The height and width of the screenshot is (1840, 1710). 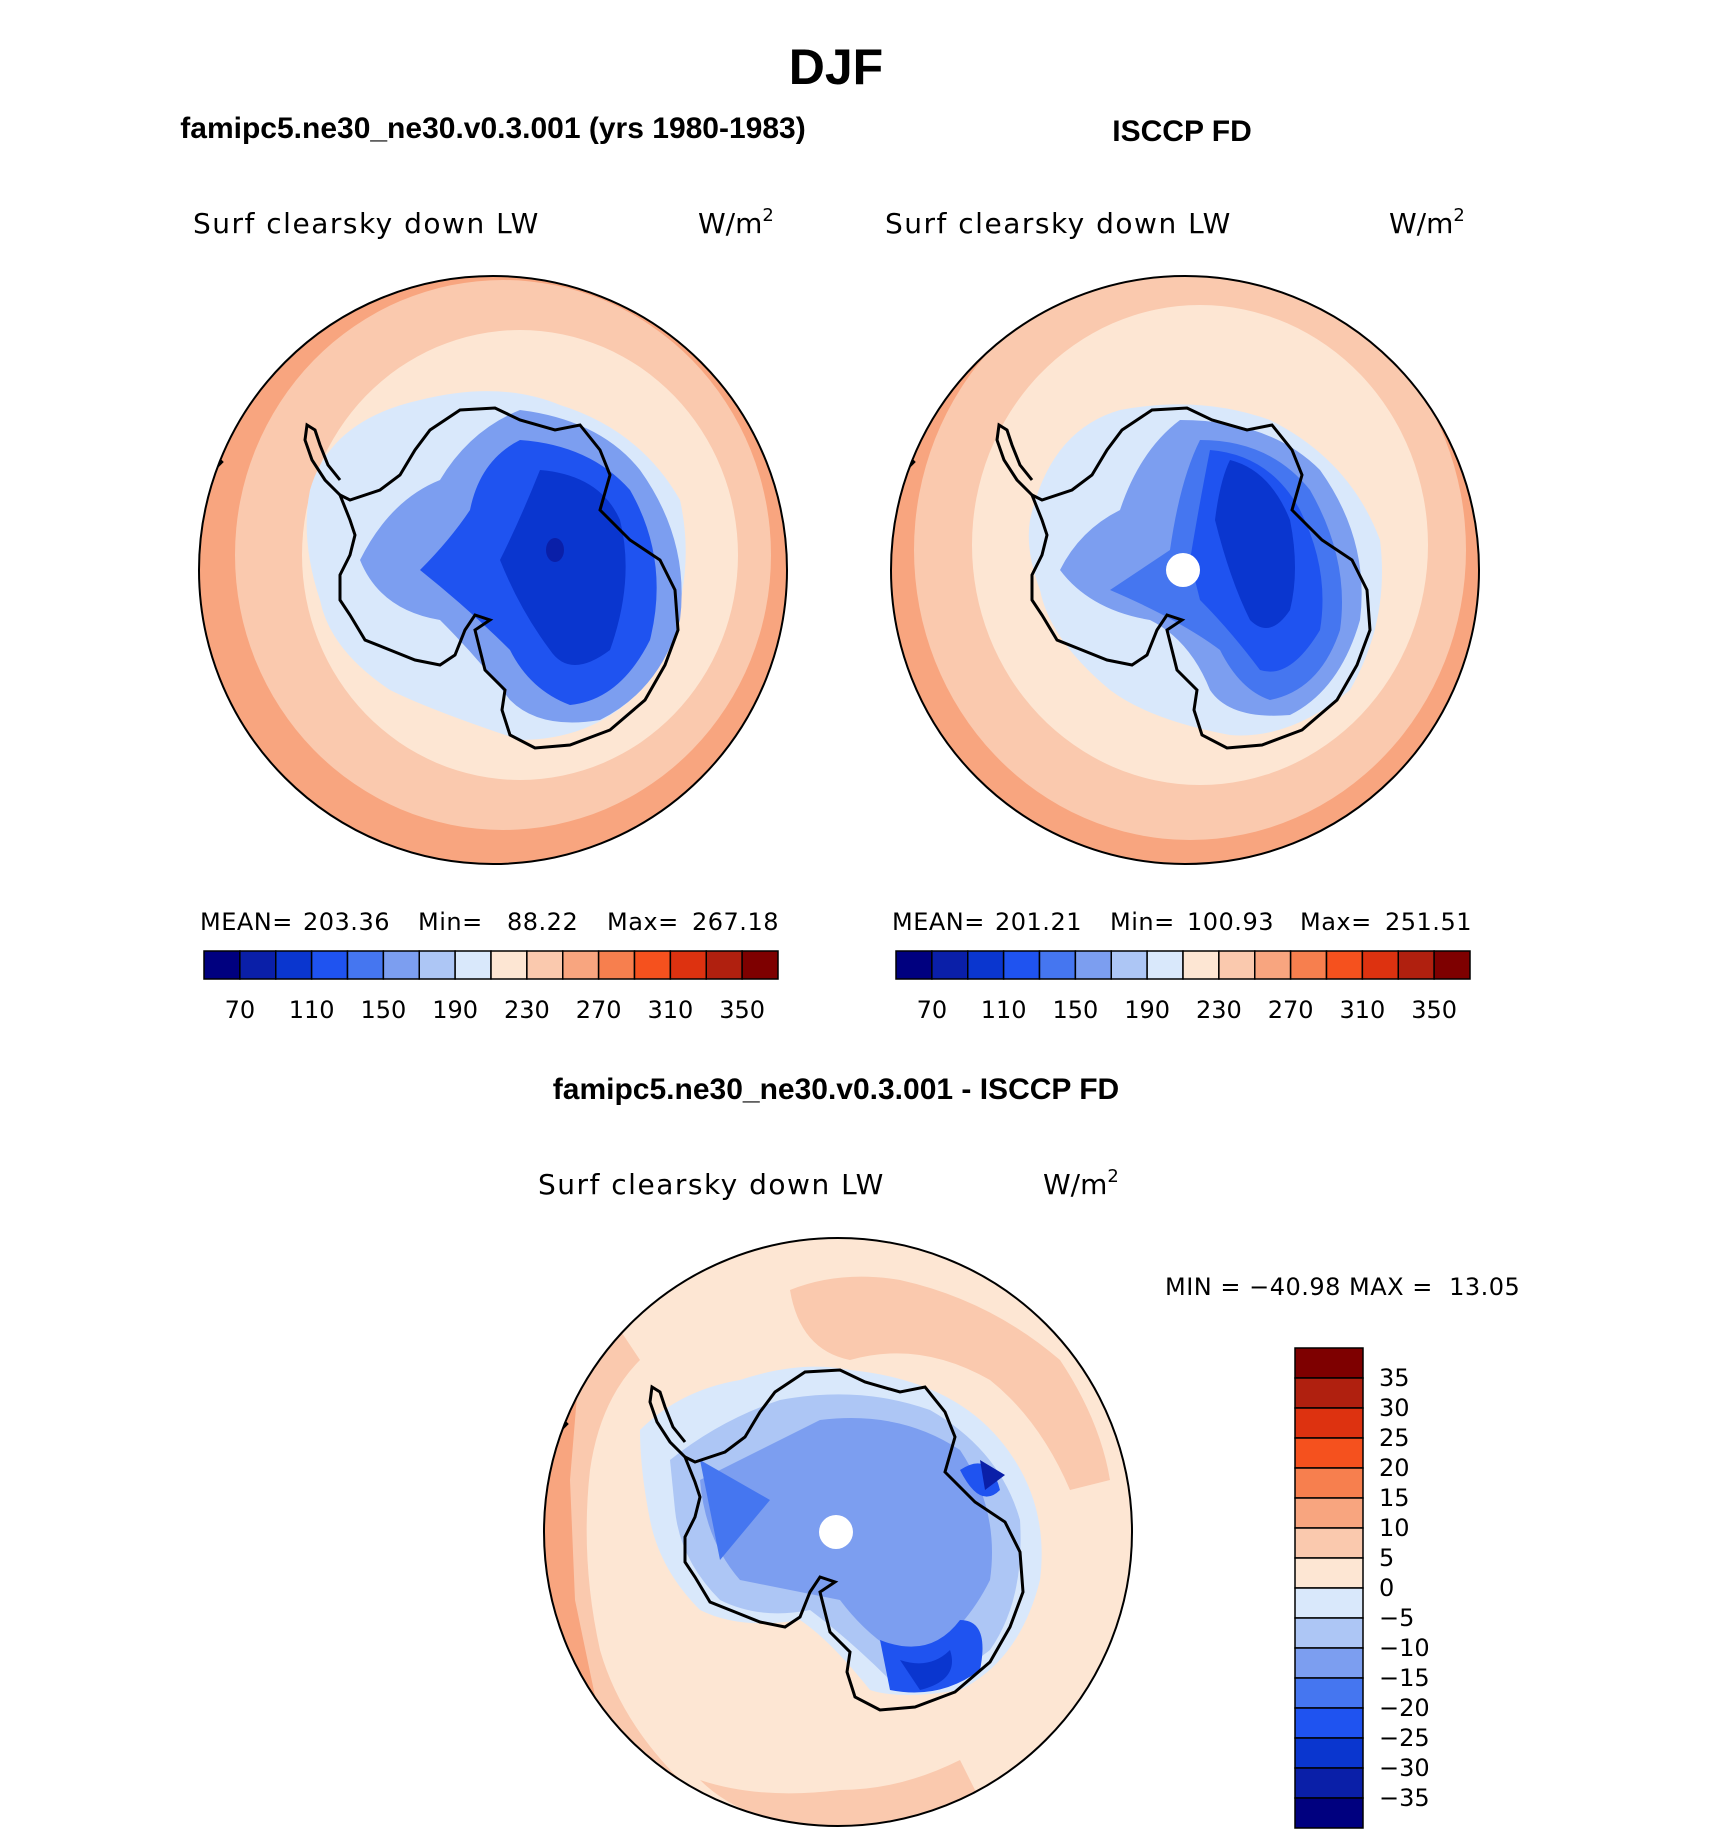 I want to click on panel-difference-colorbar-tick-label: 10, so click(x=1394, y=1528).